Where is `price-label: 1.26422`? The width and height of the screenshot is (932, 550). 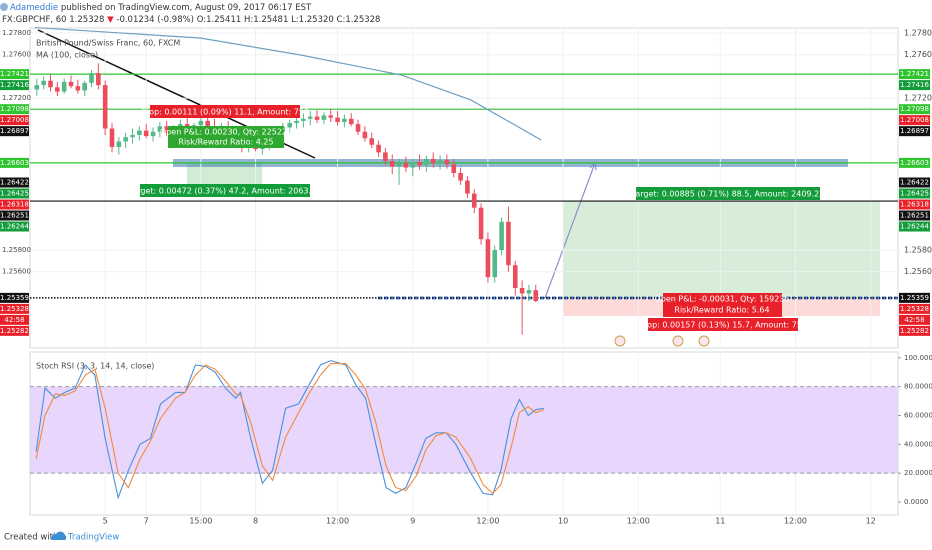 price-label: 1.26422 is located at coordinates (14, 183).